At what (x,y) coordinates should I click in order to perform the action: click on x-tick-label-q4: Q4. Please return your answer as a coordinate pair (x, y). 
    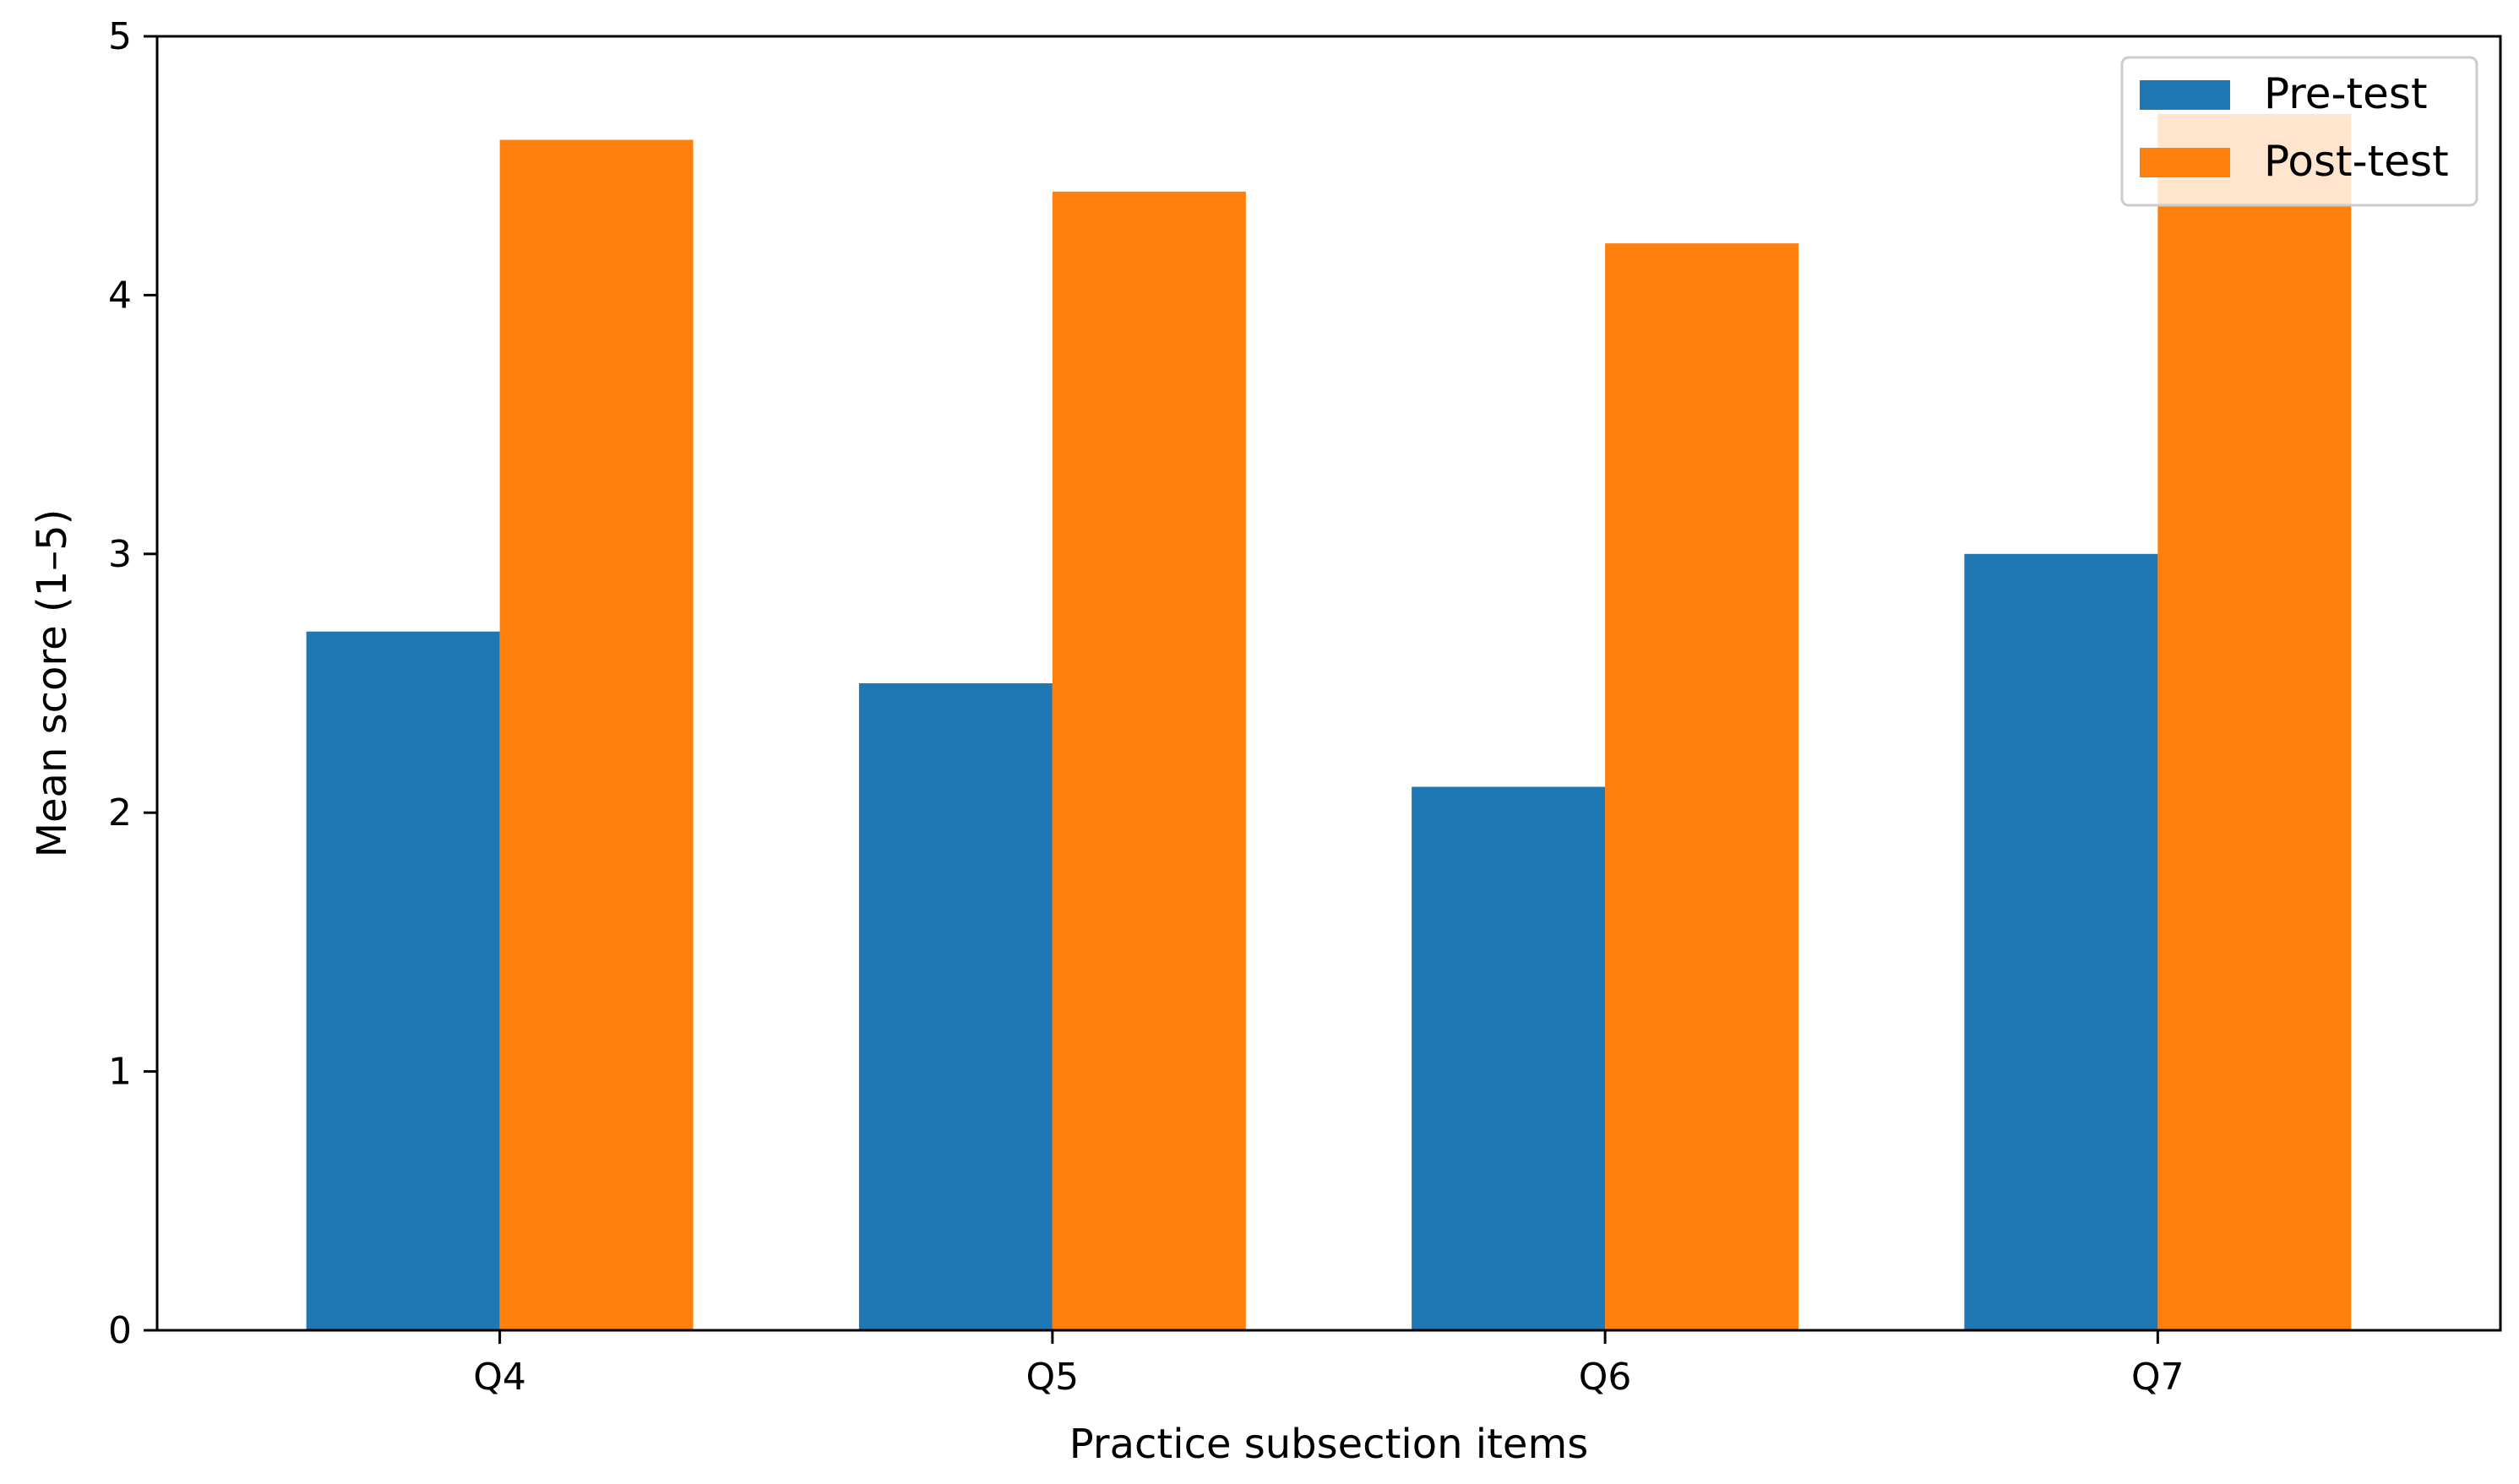
    Looking at the image, I should click on (499, 1377).